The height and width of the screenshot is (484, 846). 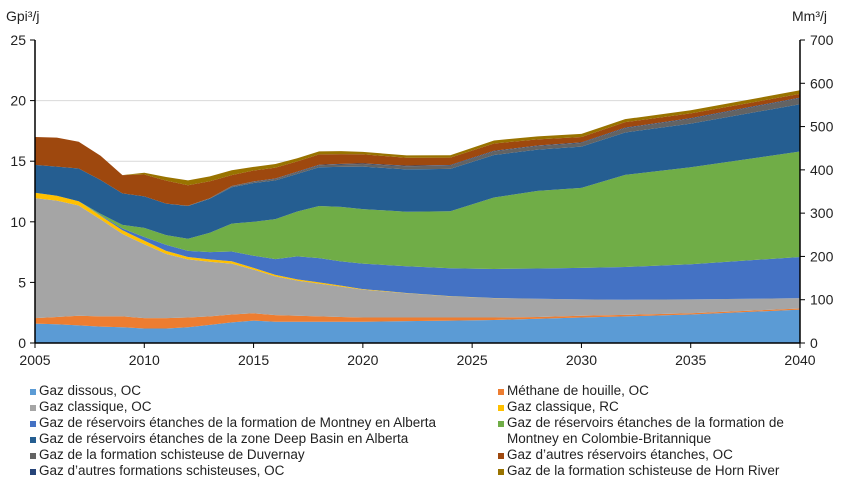 I want to click on right-tick-label: 500, so click(x=822, y=127).